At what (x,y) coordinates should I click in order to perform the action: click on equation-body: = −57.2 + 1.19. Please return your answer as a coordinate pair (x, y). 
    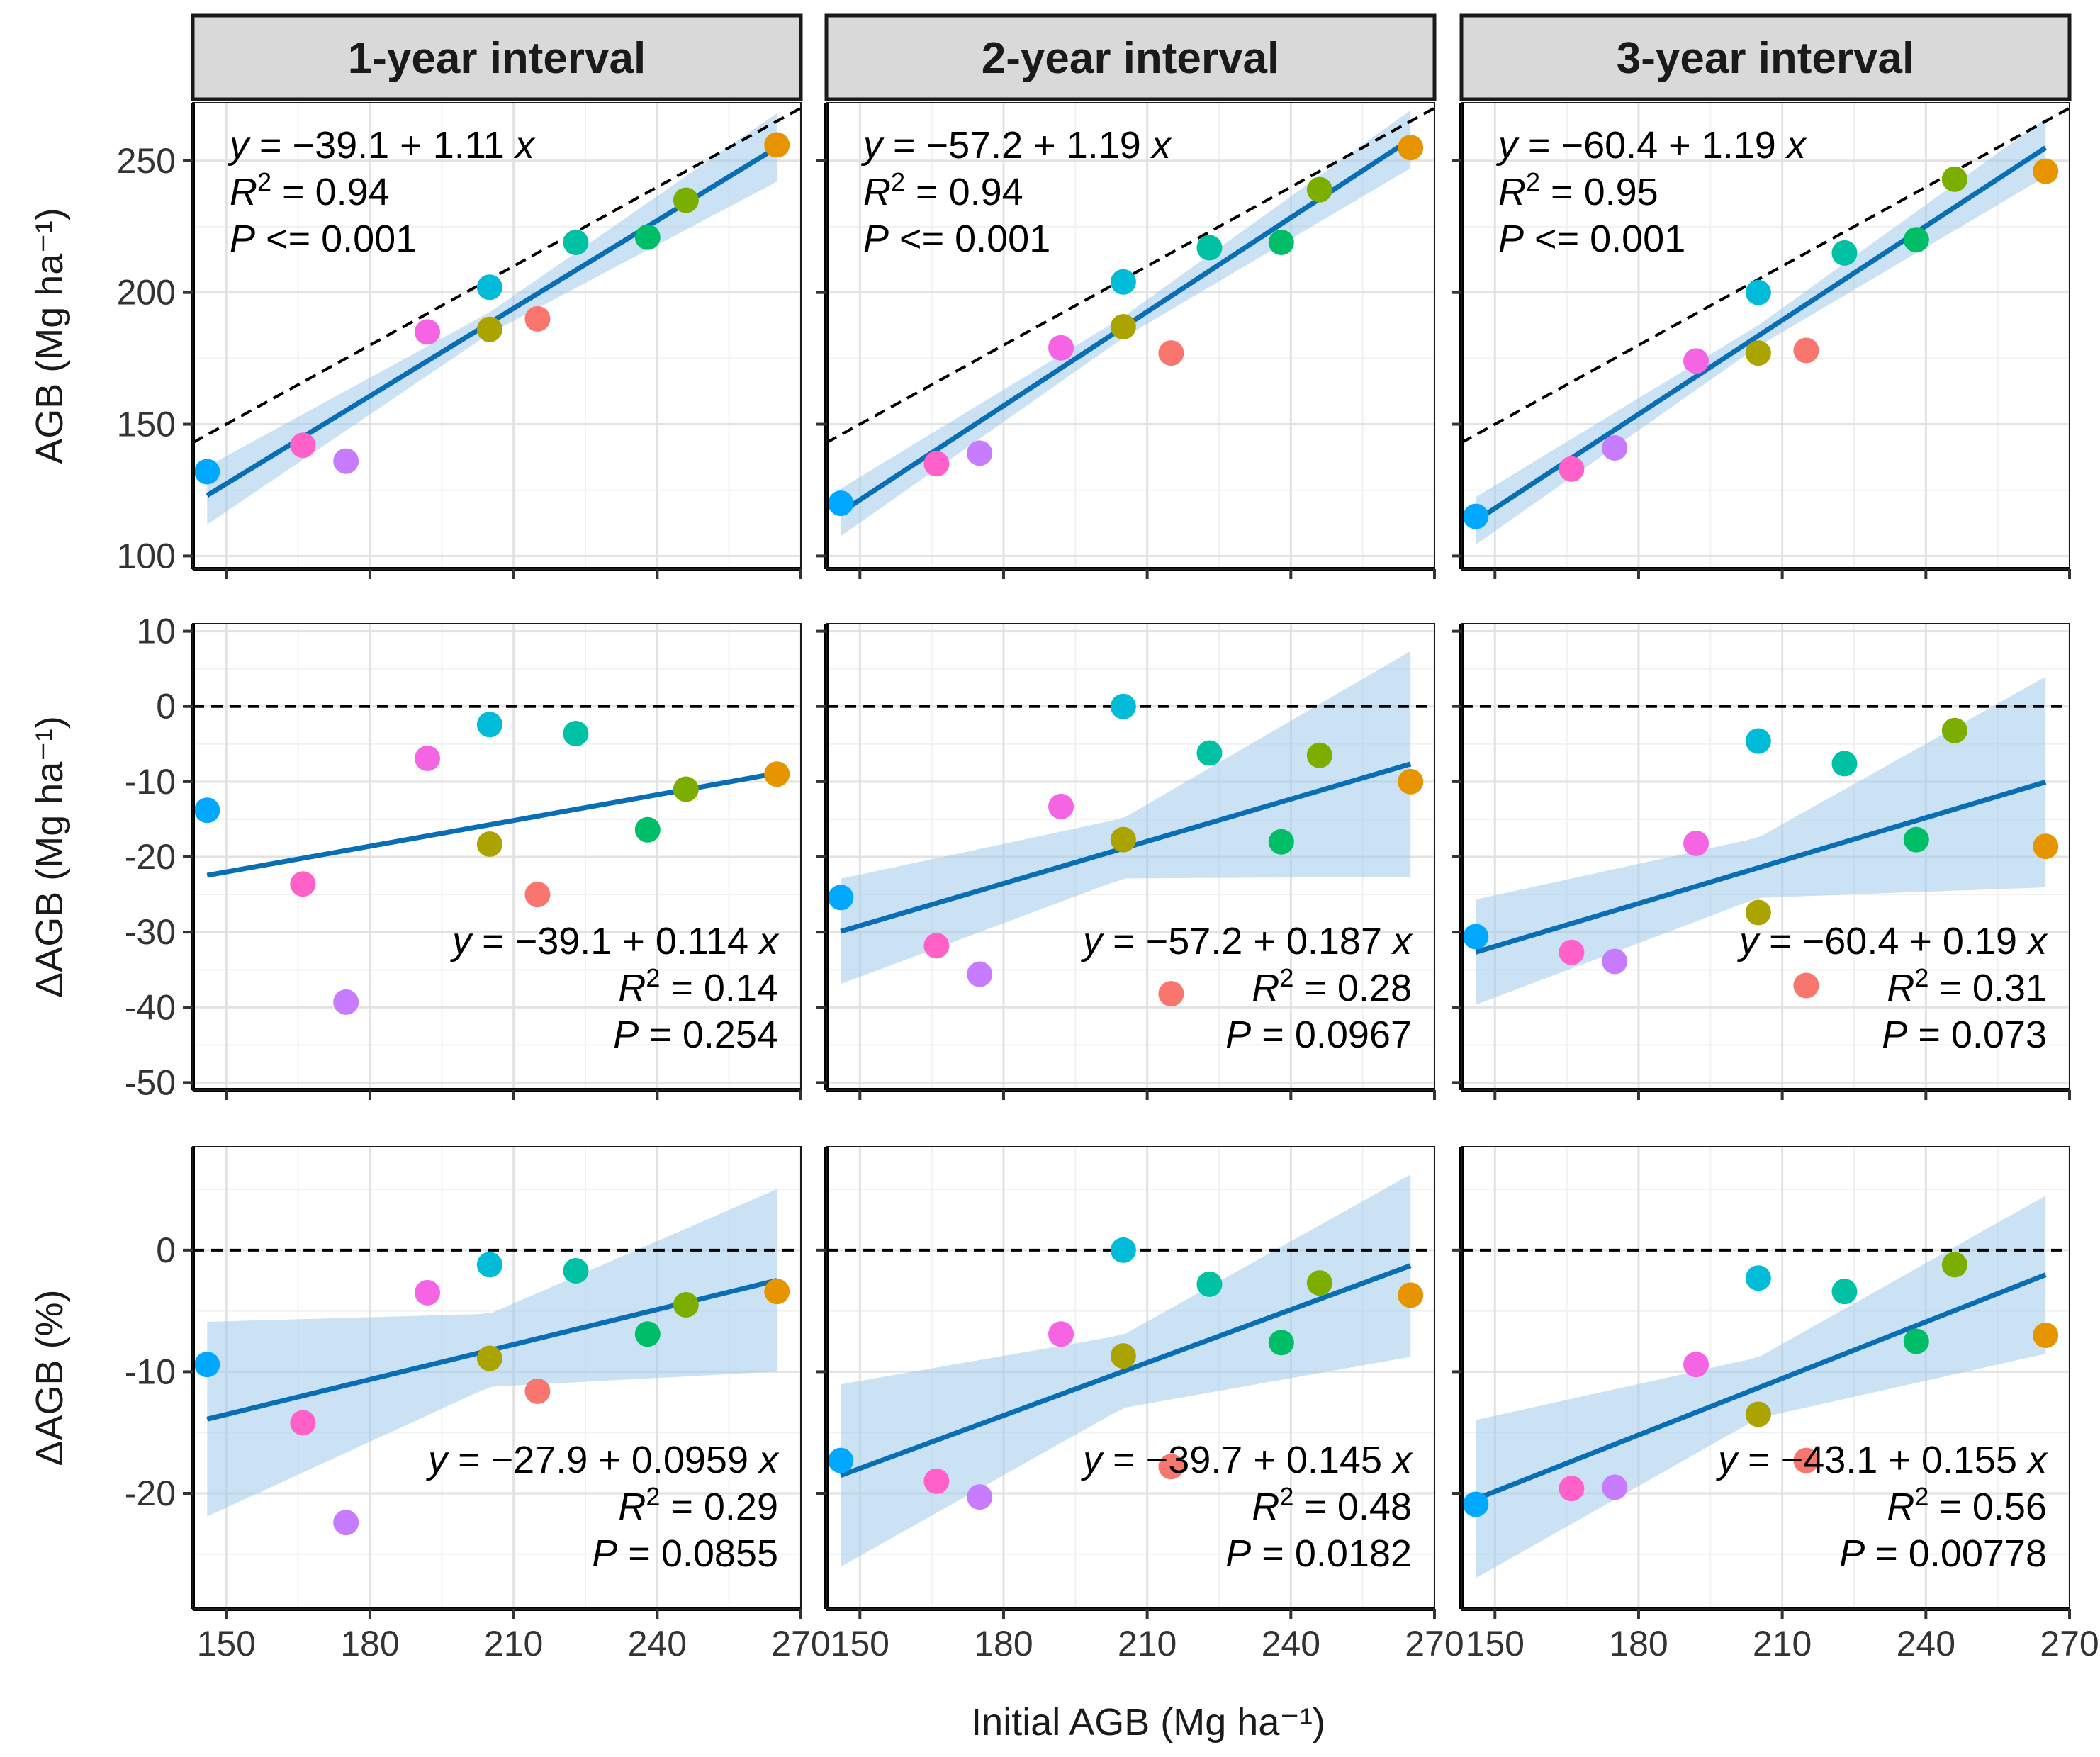
    Looking at the image, I should click on (1017, 145).